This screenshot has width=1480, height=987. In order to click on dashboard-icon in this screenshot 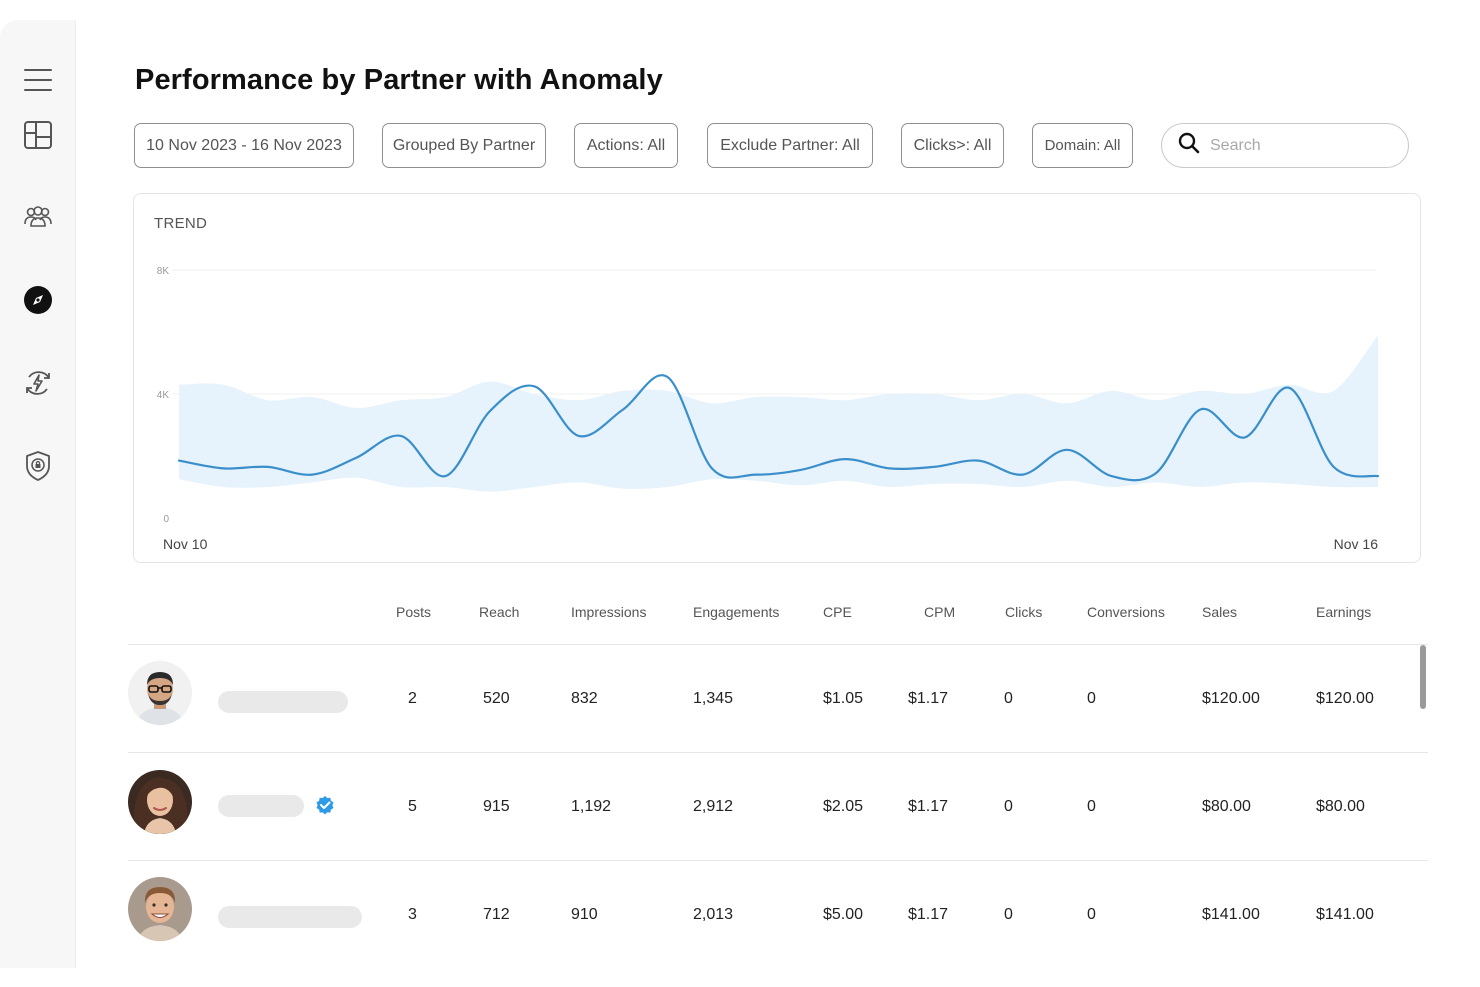, I will do `click(38, 135)`.